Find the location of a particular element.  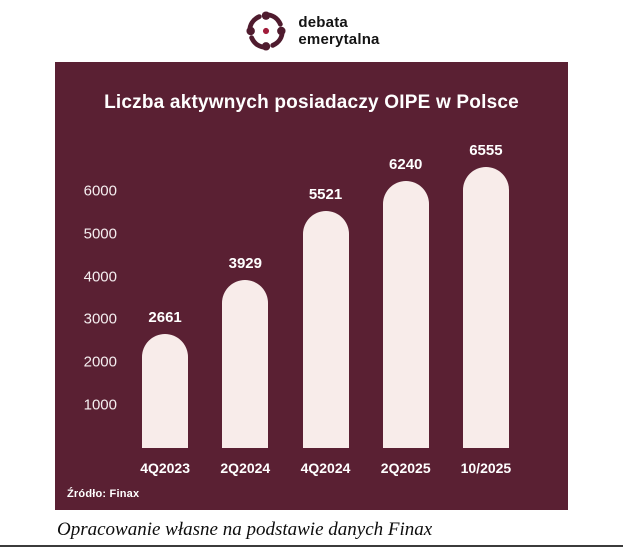

x-tick-label: 2Q2024 is located at coordinates (245, 468).